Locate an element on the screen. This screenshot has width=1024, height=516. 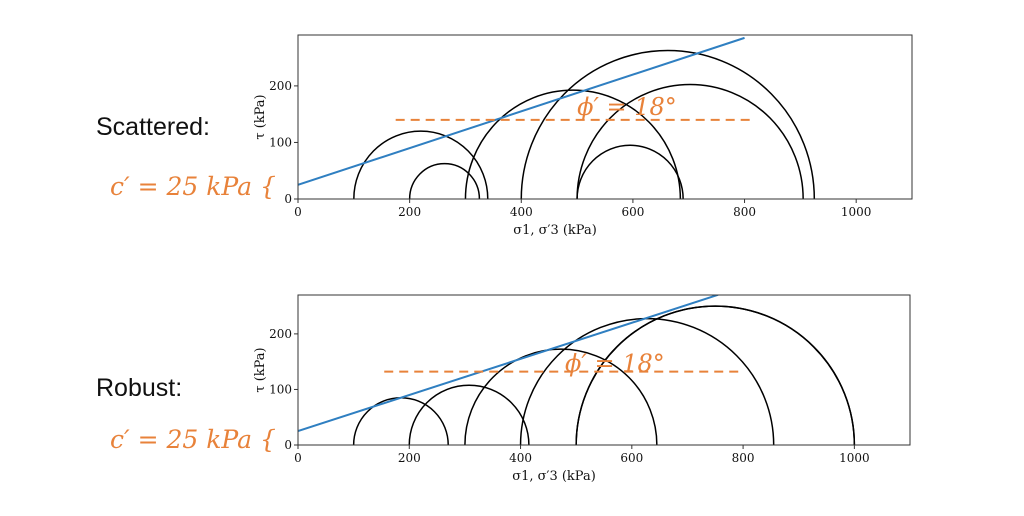
chart2-failure-envelope is located at coordinates (508, 364).